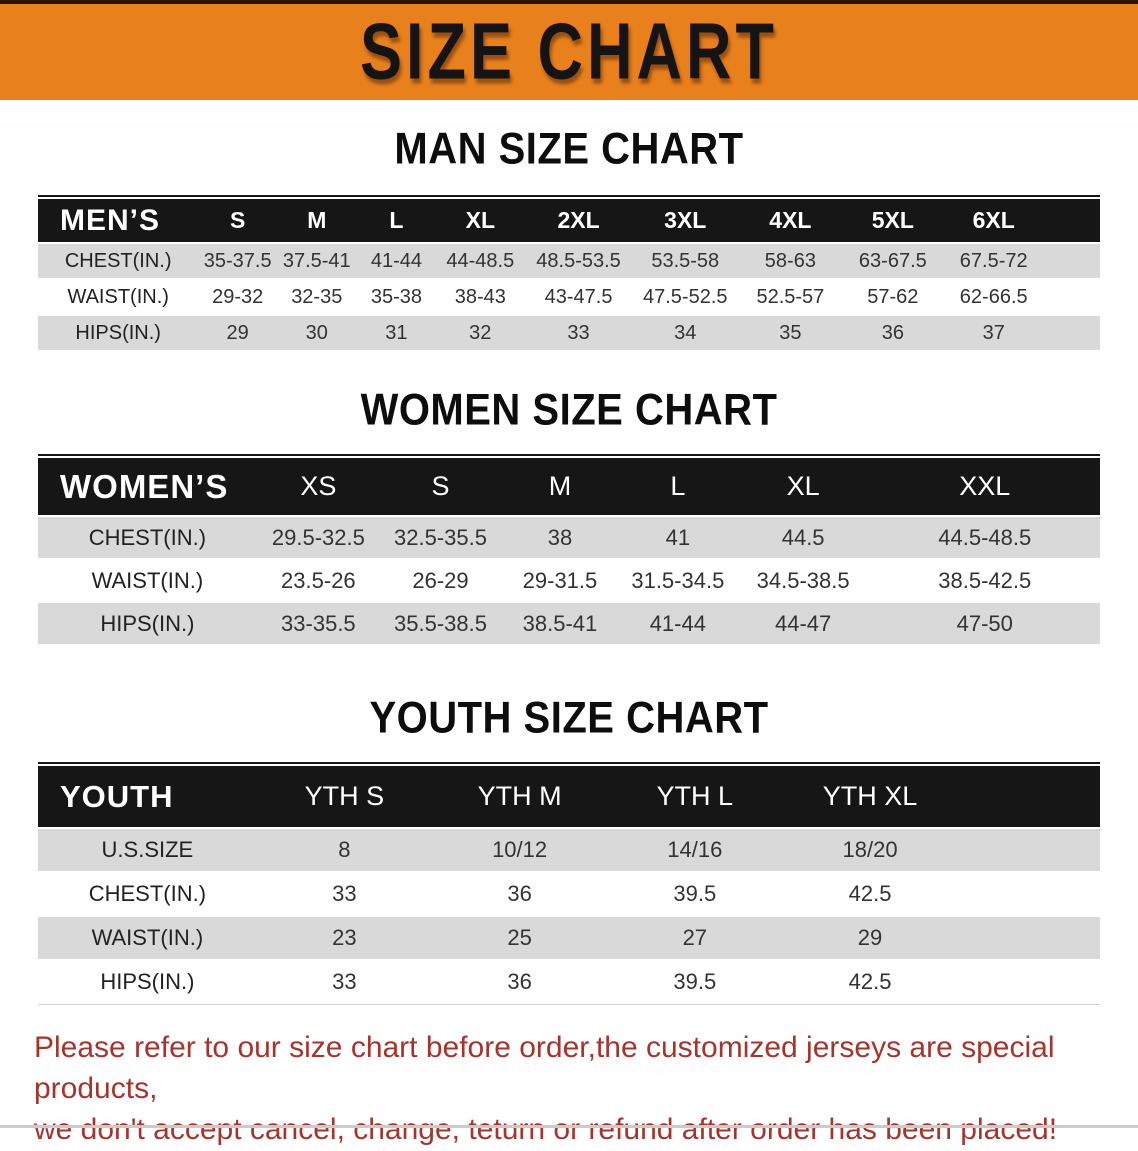 The image size is (1138, 1151). What do you see at coordinates (870, 894) in the screenshot?
I see `size-value-cell: 42.5` at bounding box center [870, 894].